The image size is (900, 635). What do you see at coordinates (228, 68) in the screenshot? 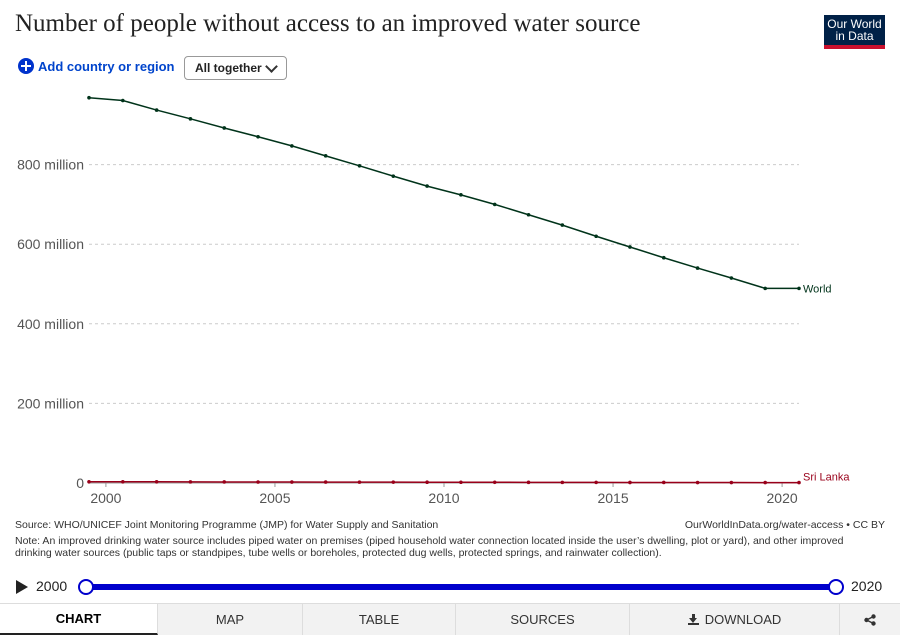
I see `facet-select-value: All together` at bounding box center [228, 68].